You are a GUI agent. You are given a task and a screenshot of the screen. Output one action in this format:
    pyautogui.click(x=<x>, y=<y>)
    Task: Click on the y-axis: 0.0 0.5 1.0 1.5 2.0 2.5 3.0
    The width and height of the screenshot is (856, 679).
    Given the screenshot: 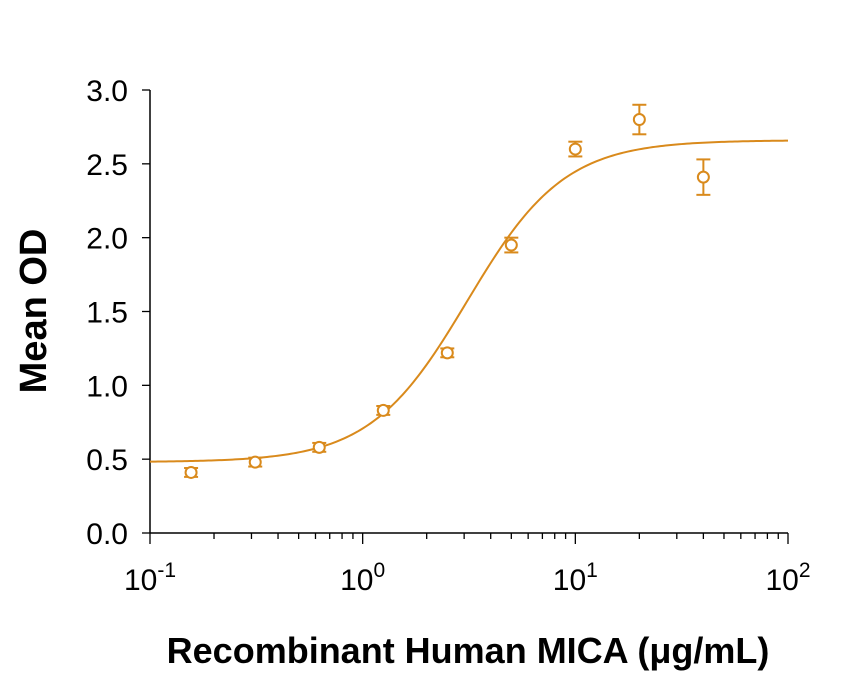 What is the action you would take?
    pyautogui.click(x=118, y=313)
    